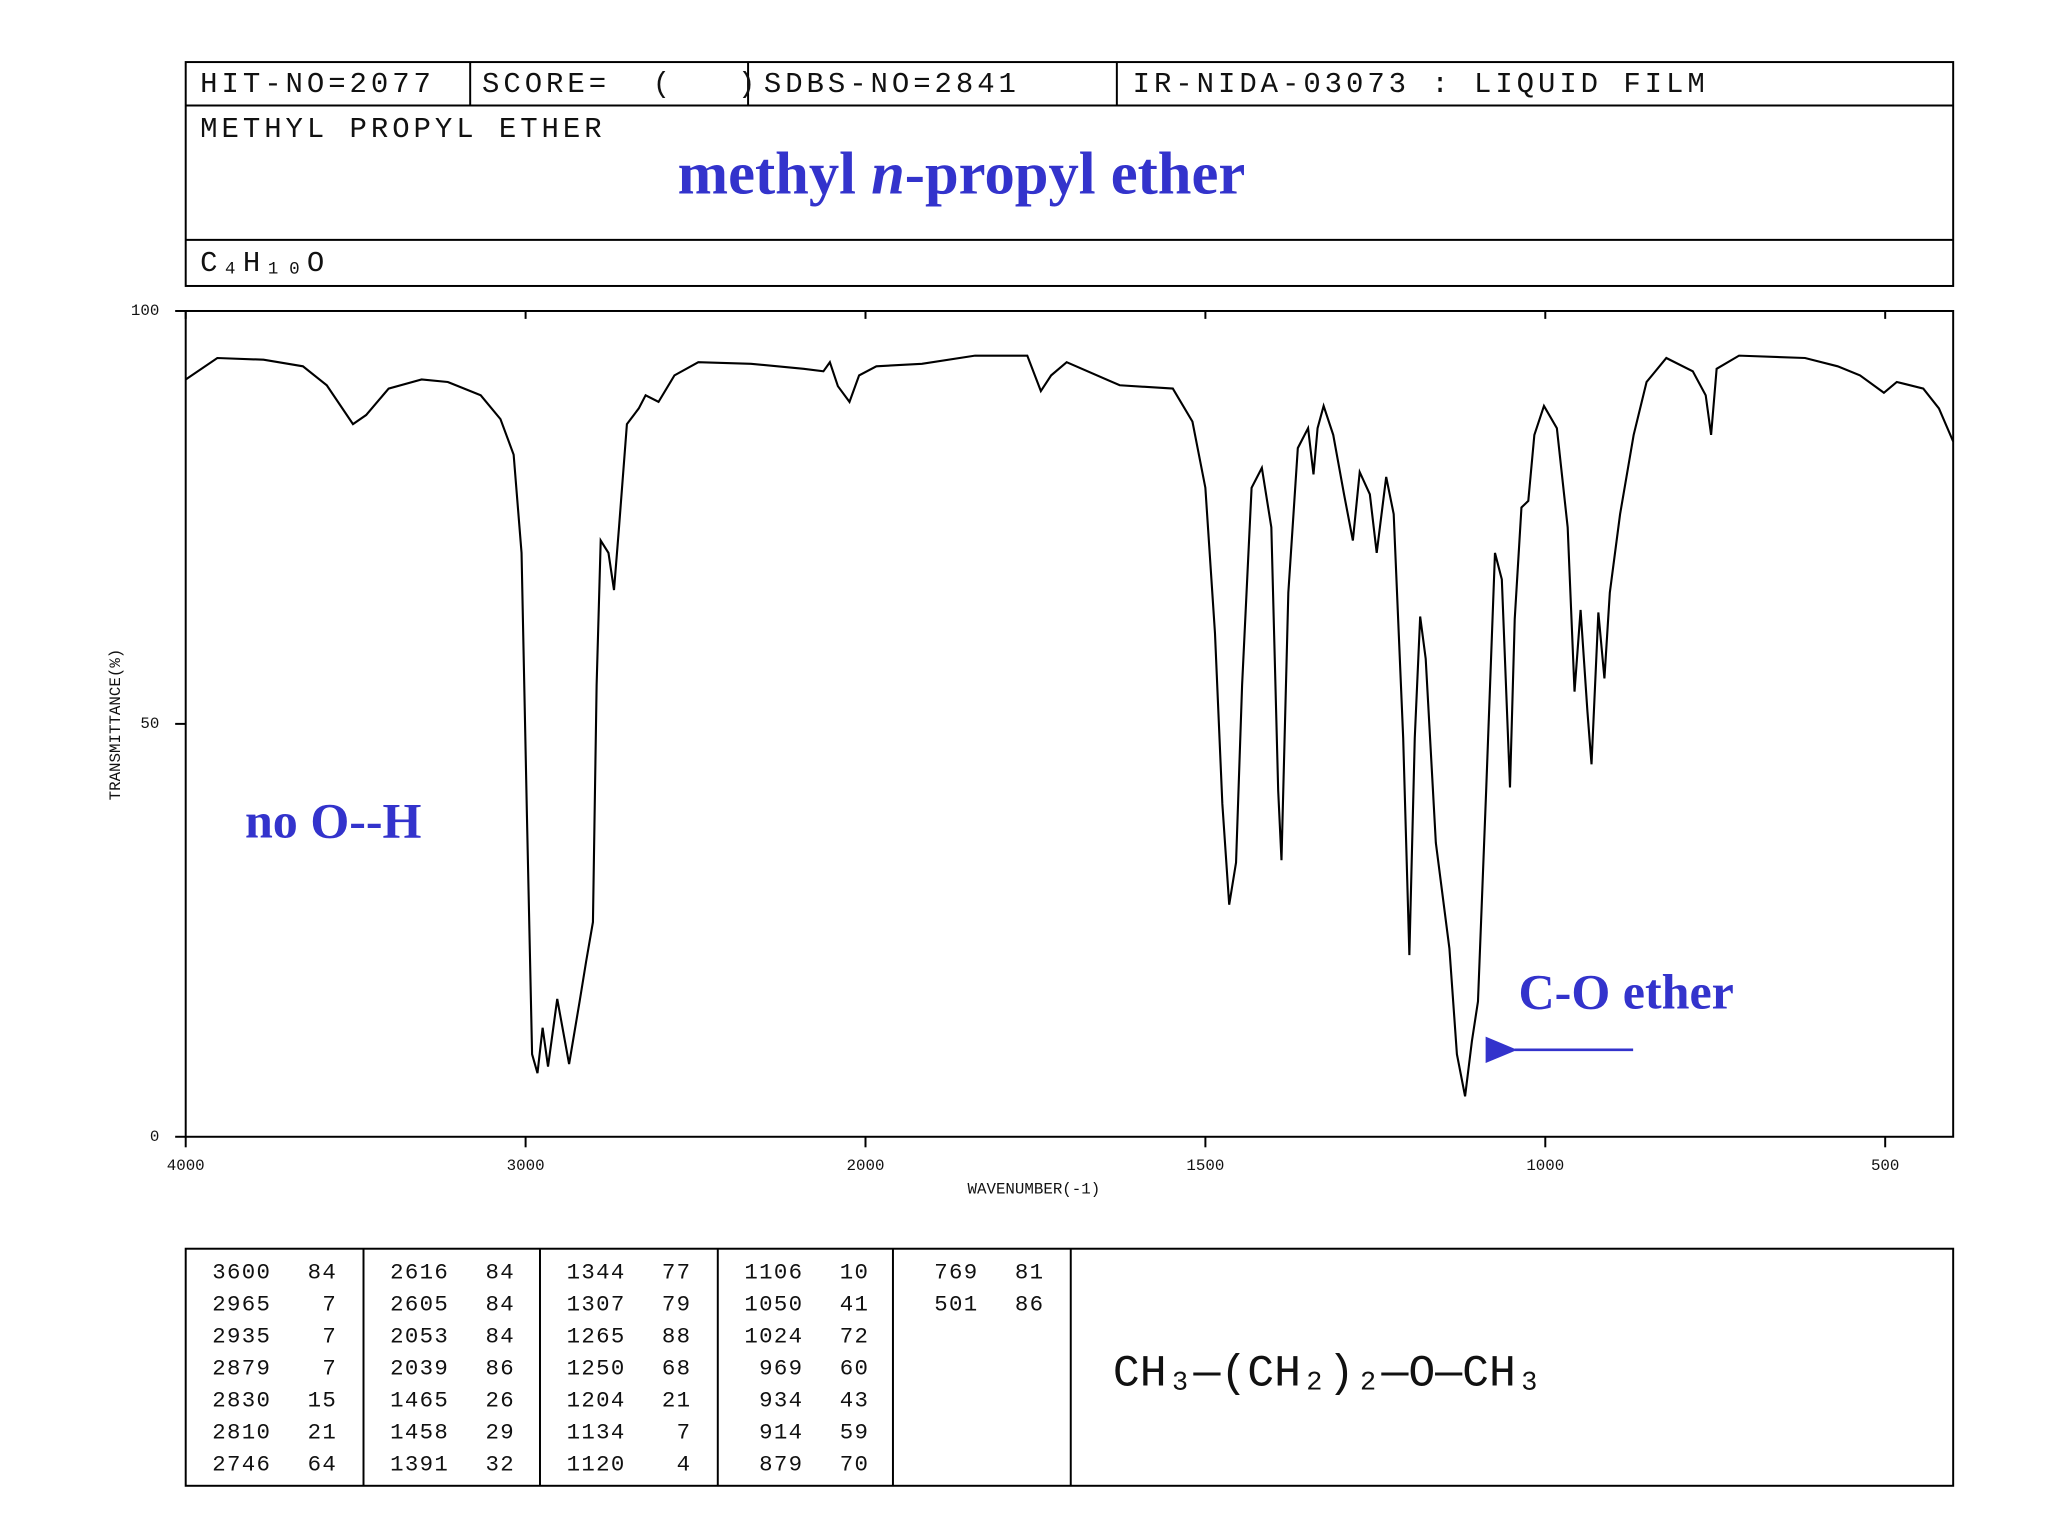  I want to click on peak-transmittance: 59, so click(855, 1432).